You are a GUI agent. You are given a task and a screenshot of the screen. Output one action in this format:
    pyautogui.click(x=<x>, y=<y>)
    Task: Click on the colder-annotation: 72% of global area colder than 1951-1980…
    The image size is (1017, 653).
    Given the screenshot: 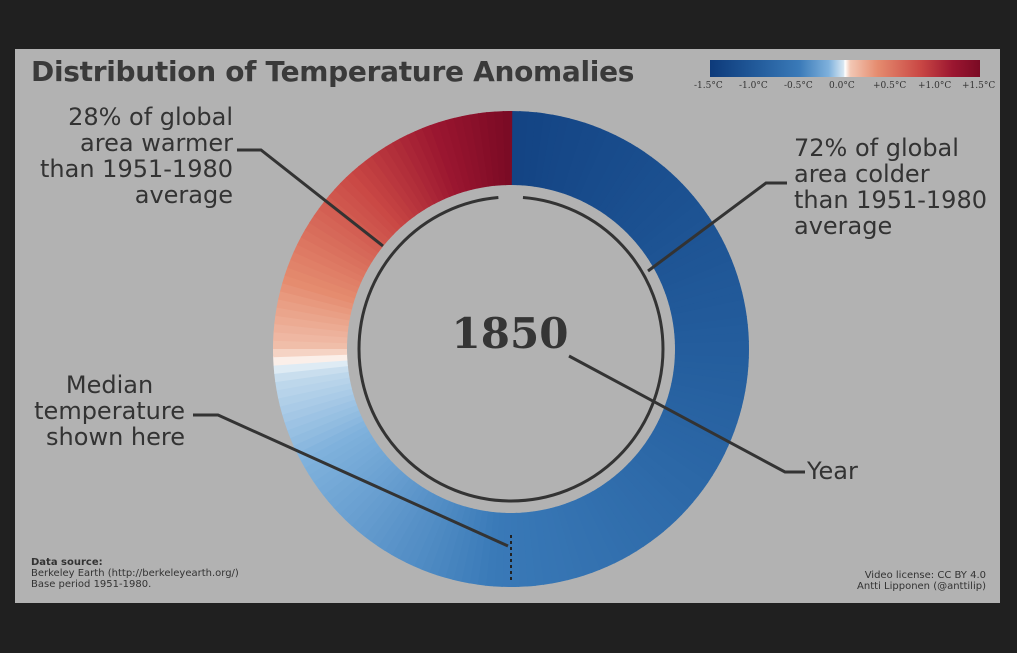 What is the action you would take?
    pyautogui.click(x=890, y=187)
    